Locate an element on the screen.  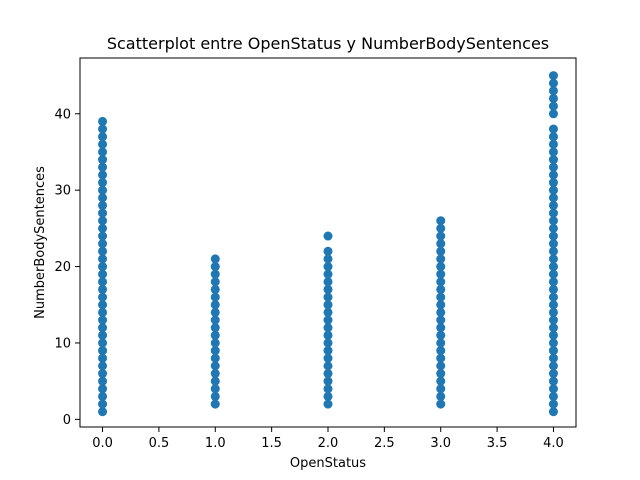
y-axis-ticks: 0 10 20 30 40 is located at coordinates (67, 267).